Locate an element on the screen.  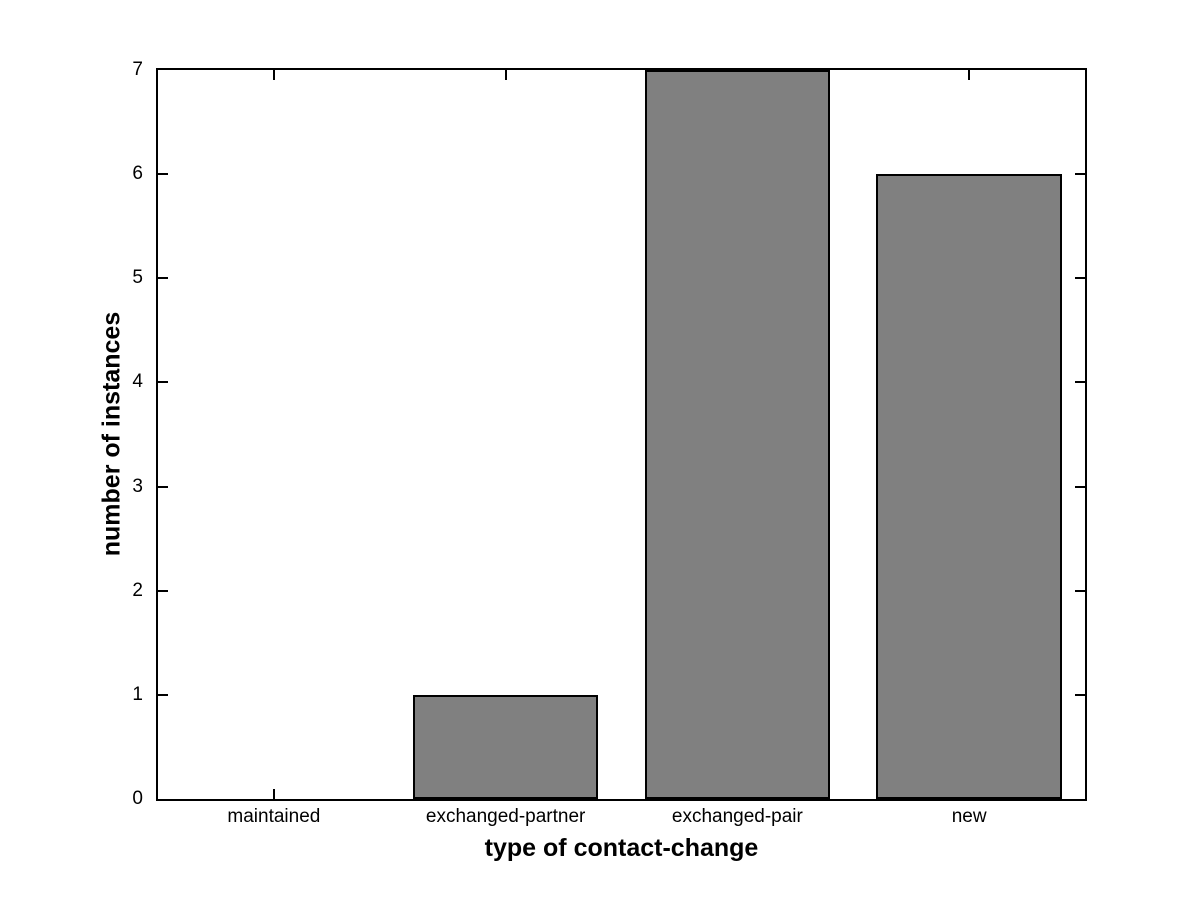
bar-exchanged-partner is located at coordinates (505, 746).